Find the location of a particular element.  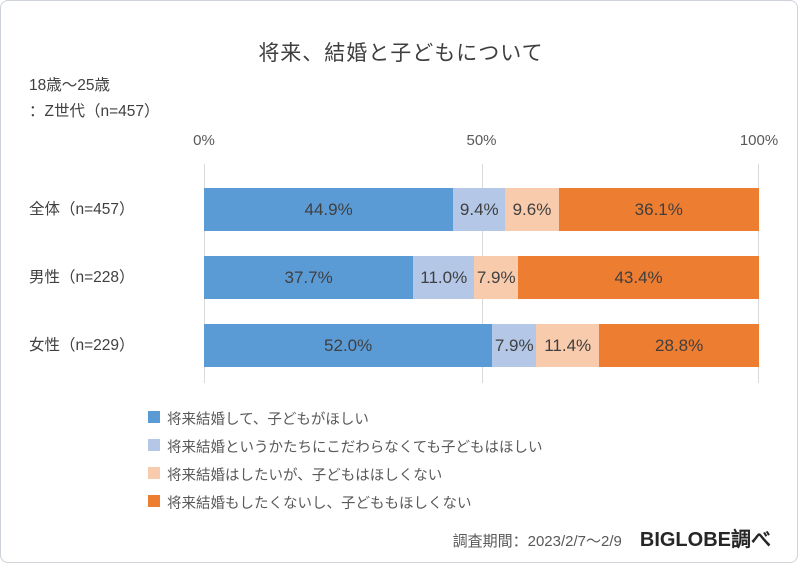

category-label: 全体（n=457） is located at coordinates (82, 209).